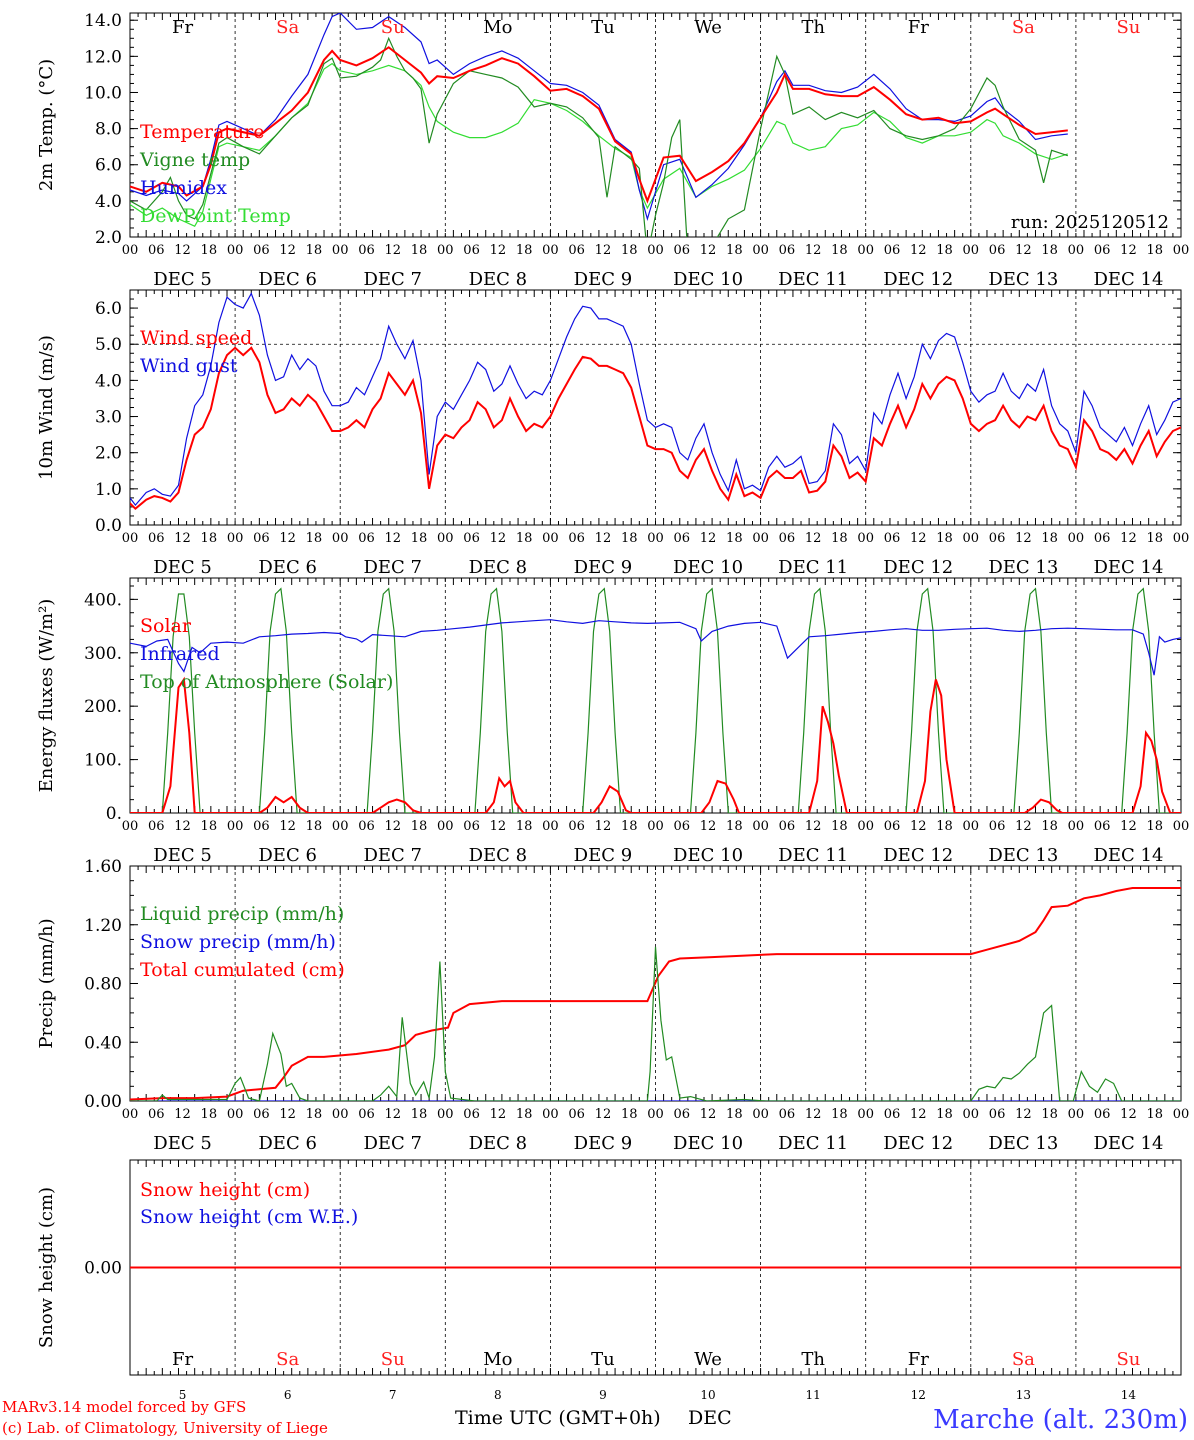 The height and width of the screenshot is (1440, 1194). I want to click on series-line-total-cumulated-cm-, so click(655, 994).